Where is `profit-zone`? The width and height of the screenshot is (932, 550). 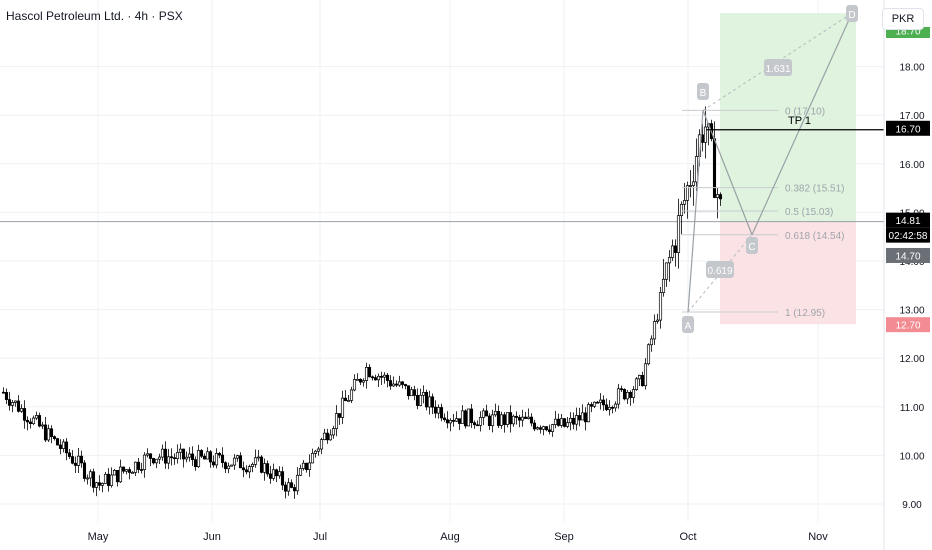
profit-zone is located at coordinates (788, 117).